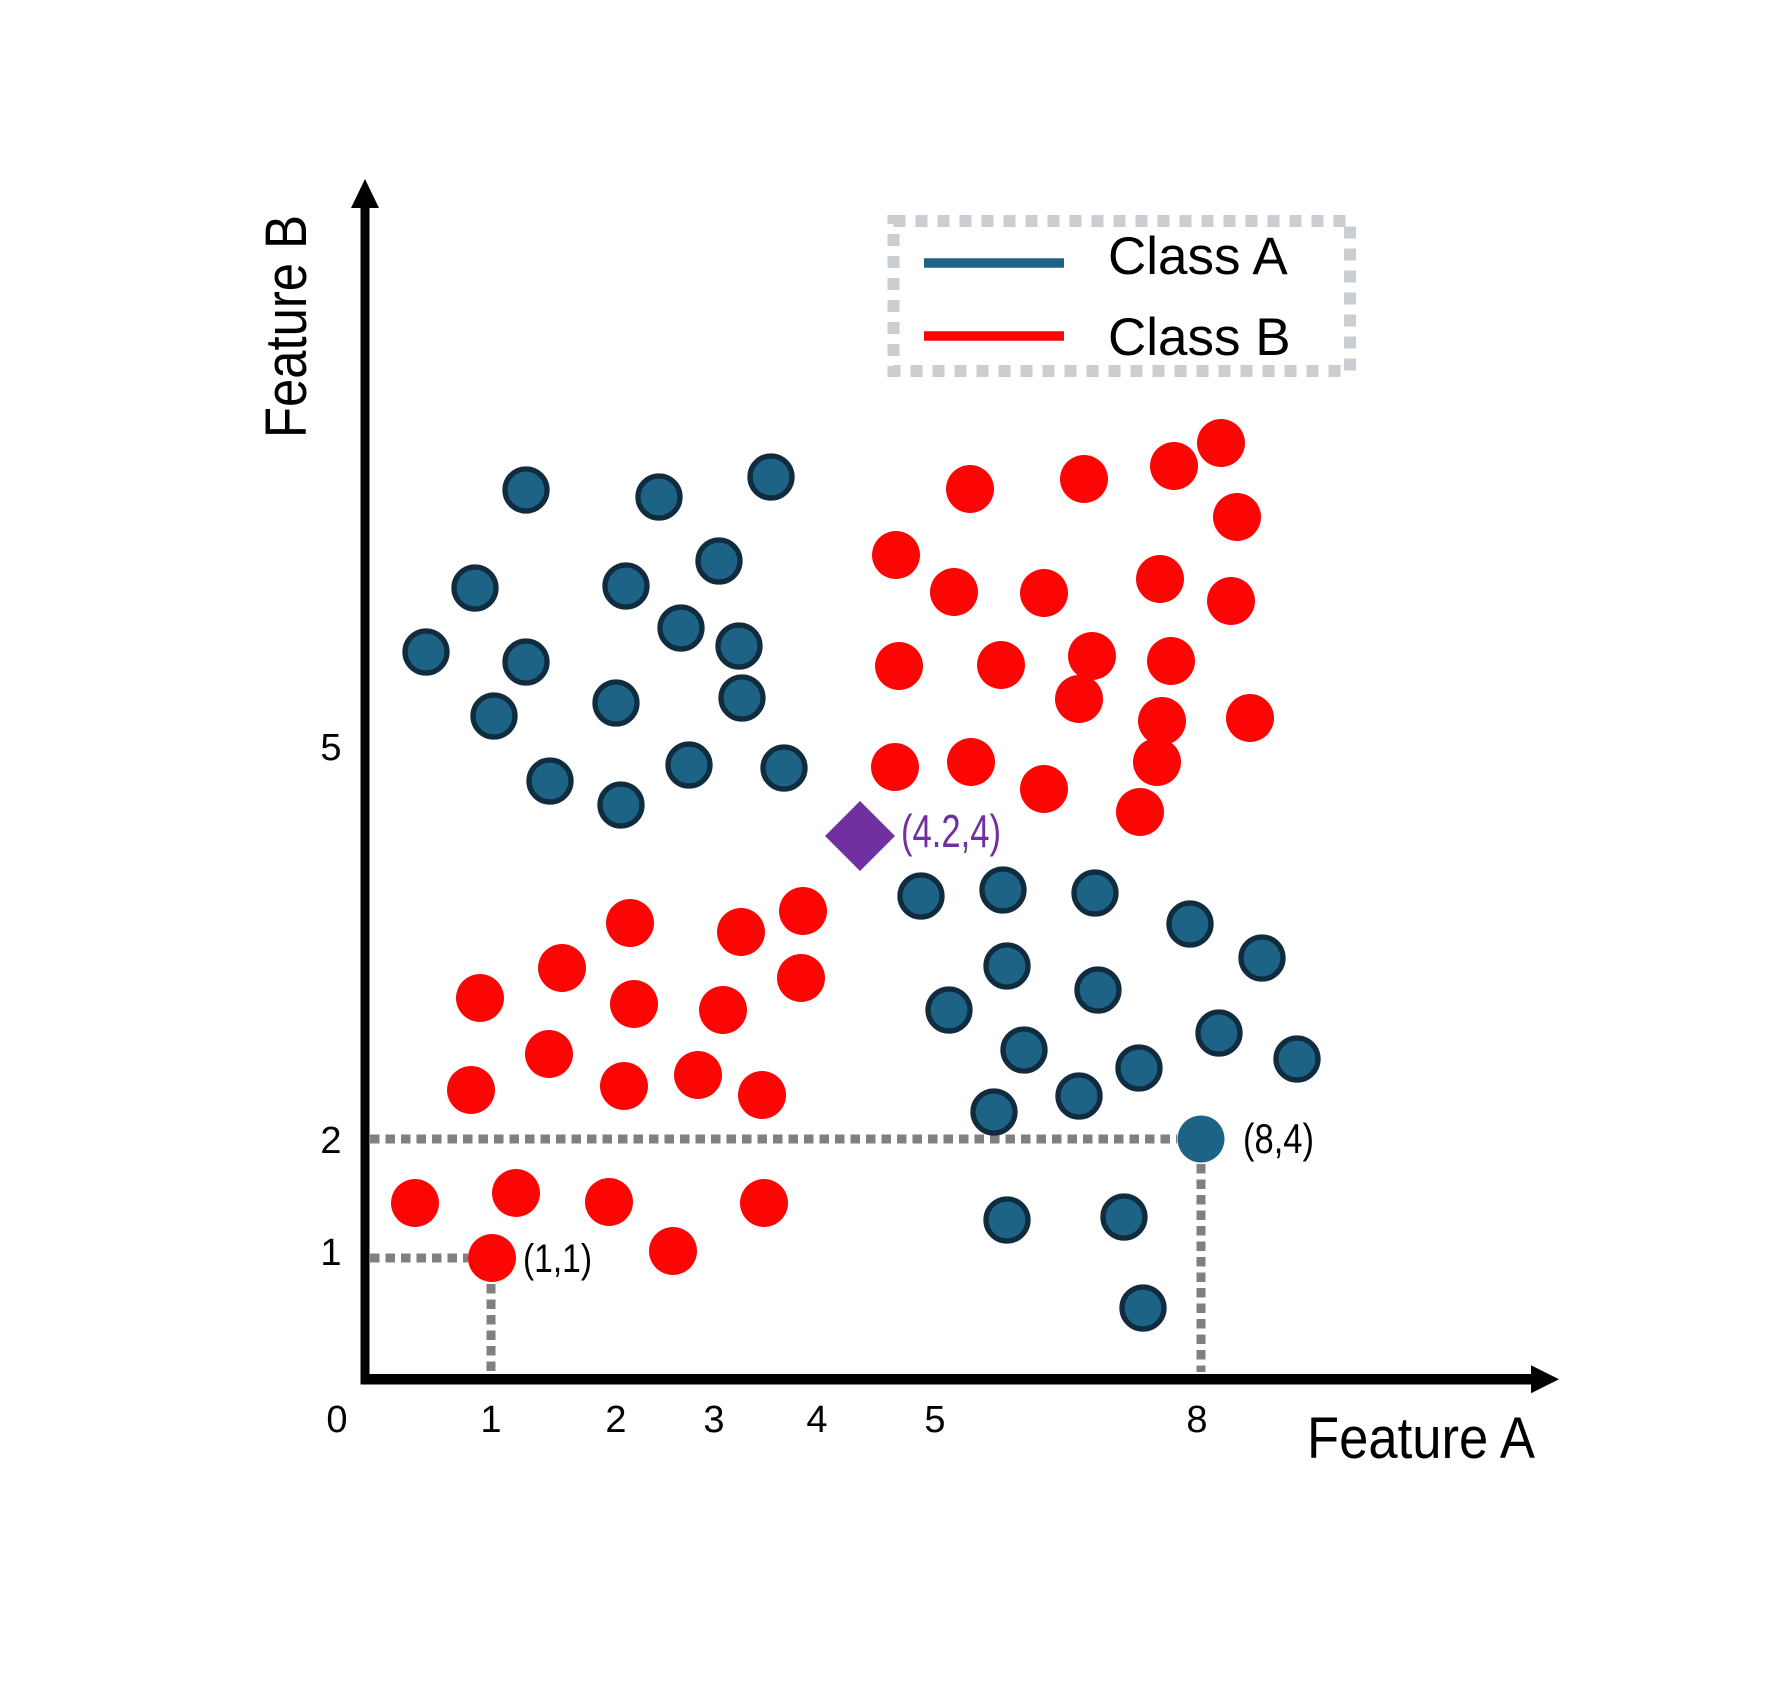  What do you see at coordinates (1199, 337) in the screenshot?
I see `svg-text: Class B` at bounding box center [1199, 337].